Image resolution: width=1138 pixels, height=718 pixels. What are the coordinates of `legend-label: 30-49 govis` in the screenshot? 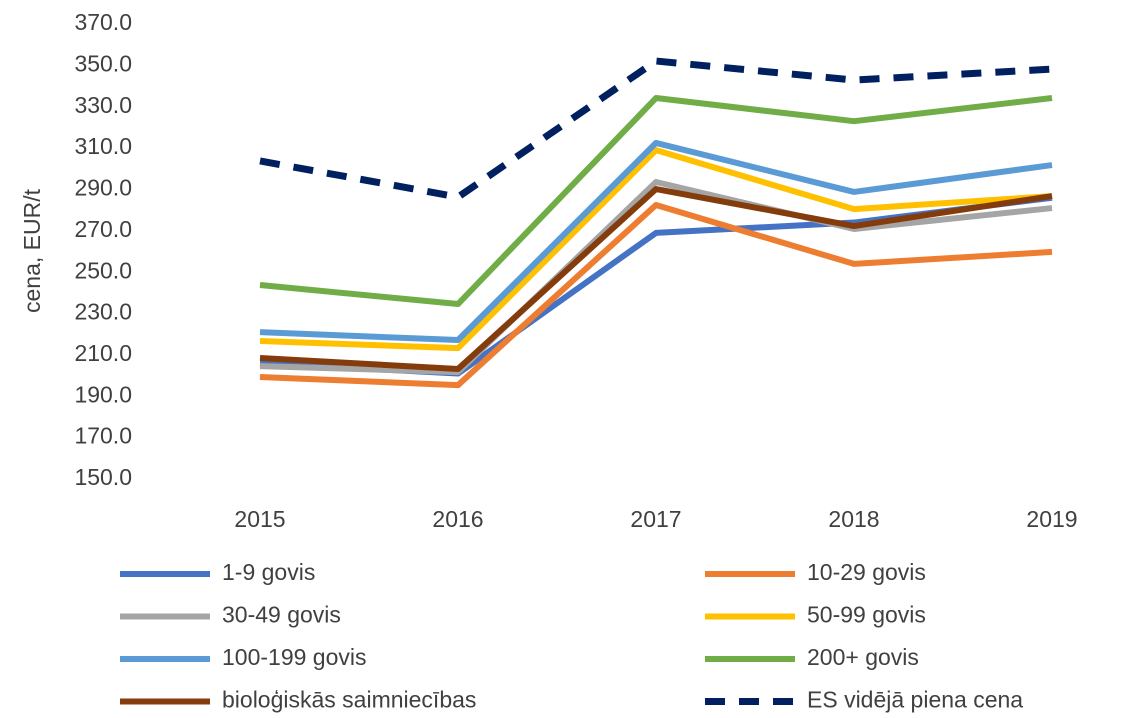 It's located at (281, 615).